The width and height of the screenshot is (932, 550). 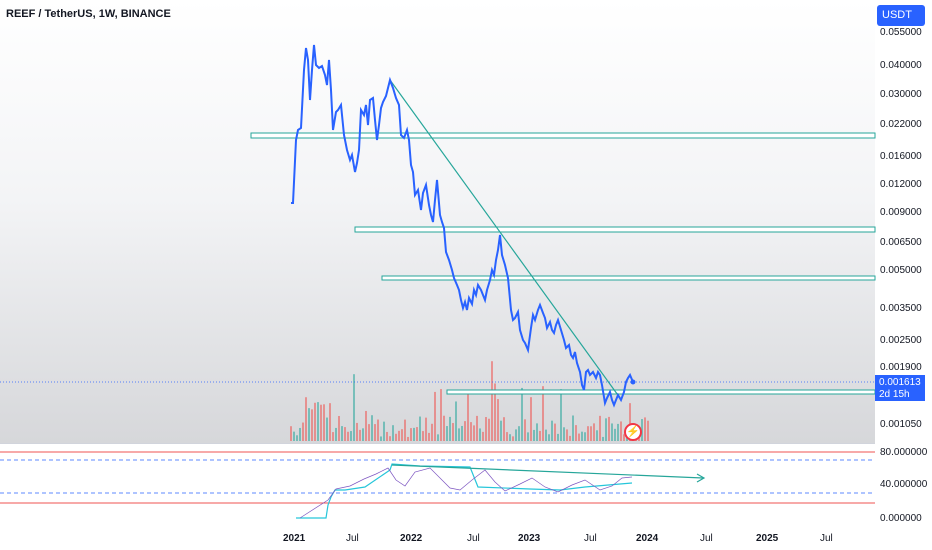 What do you see at coordinates (466, 537) in the screenshot?
I see `time-axis` at bounding box center [466, 537].